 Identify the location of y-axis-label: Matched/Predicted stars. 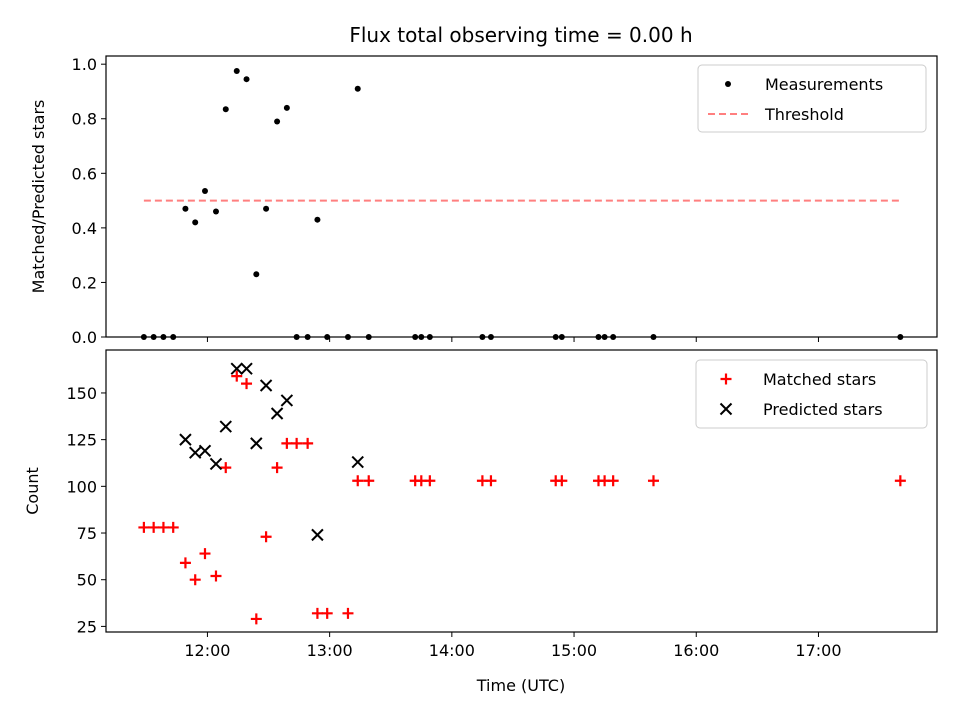
(38, 197).